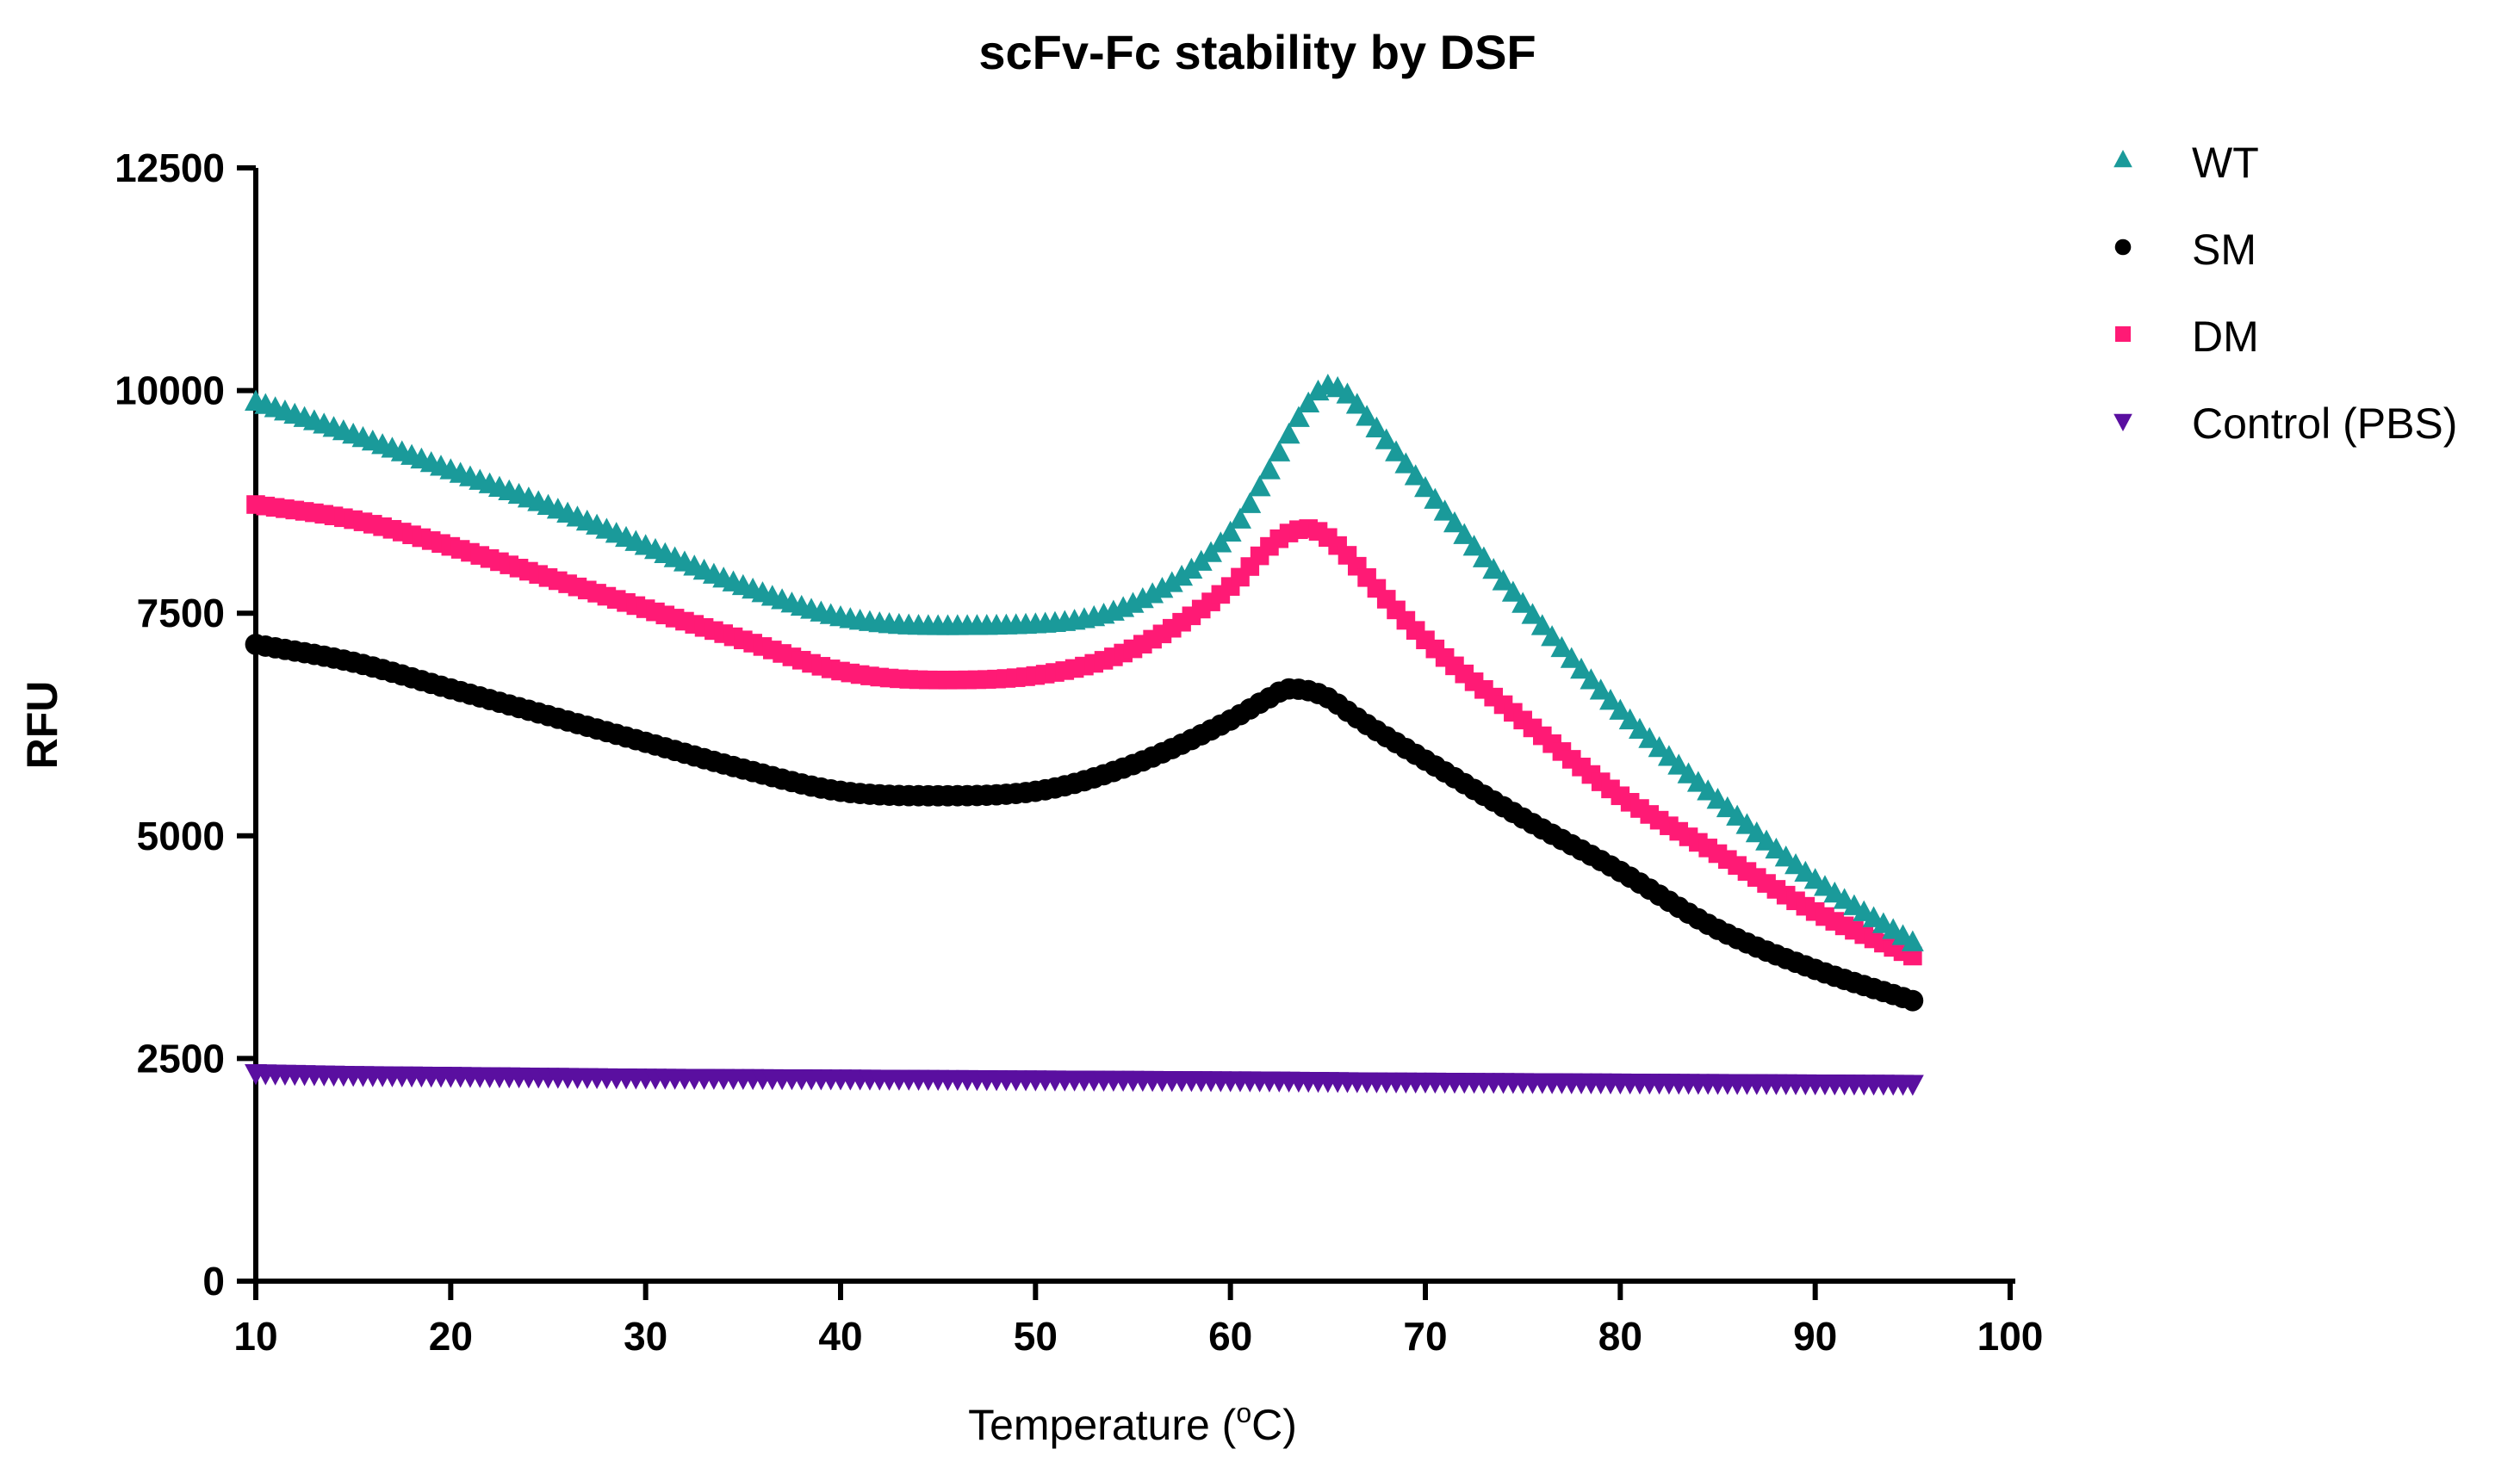  Describe the element at coordinates (2325, 424) in the screenshot. I see `legend-label: Control (PBS)` at that location.